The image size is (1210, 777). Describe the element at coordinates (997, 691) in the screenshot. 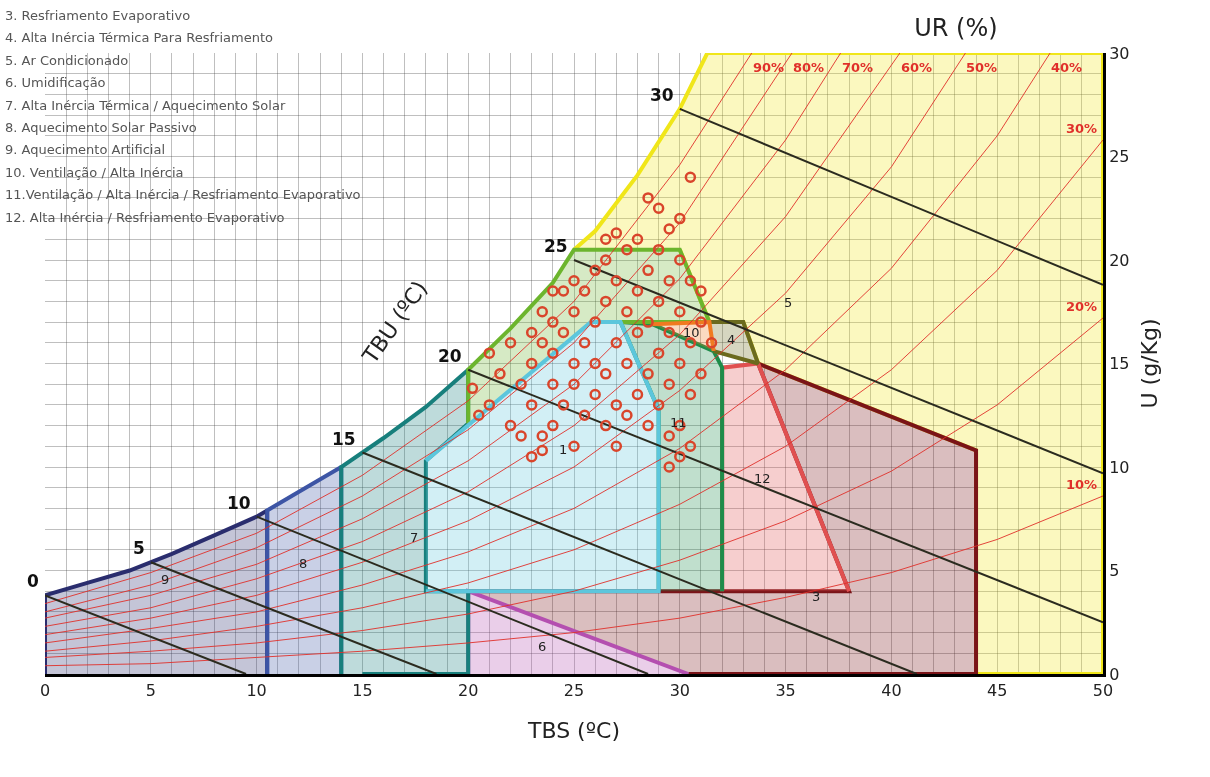

I see `x-tick-label: 45` at that location.